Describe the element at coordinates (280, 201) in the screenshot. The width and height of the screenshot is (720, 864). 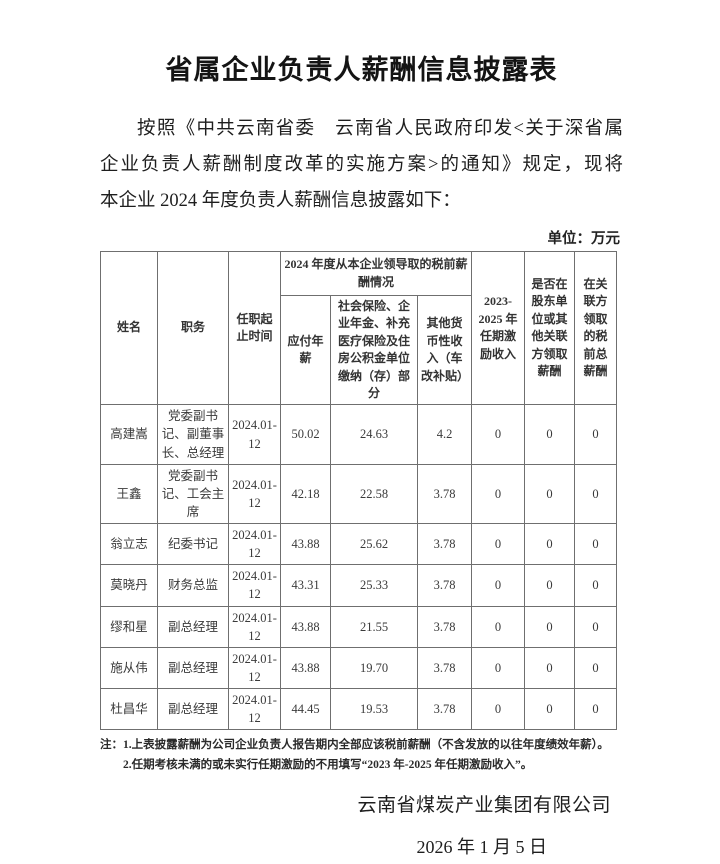
I see `intro-line-3: 本企业 2024 年度负责人薪酬信息披露如下：` at that location.